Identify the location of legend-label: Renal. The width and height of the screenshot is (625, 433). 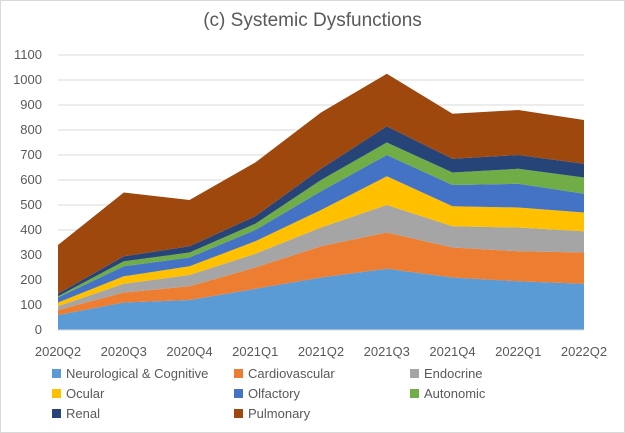
(83, 413).